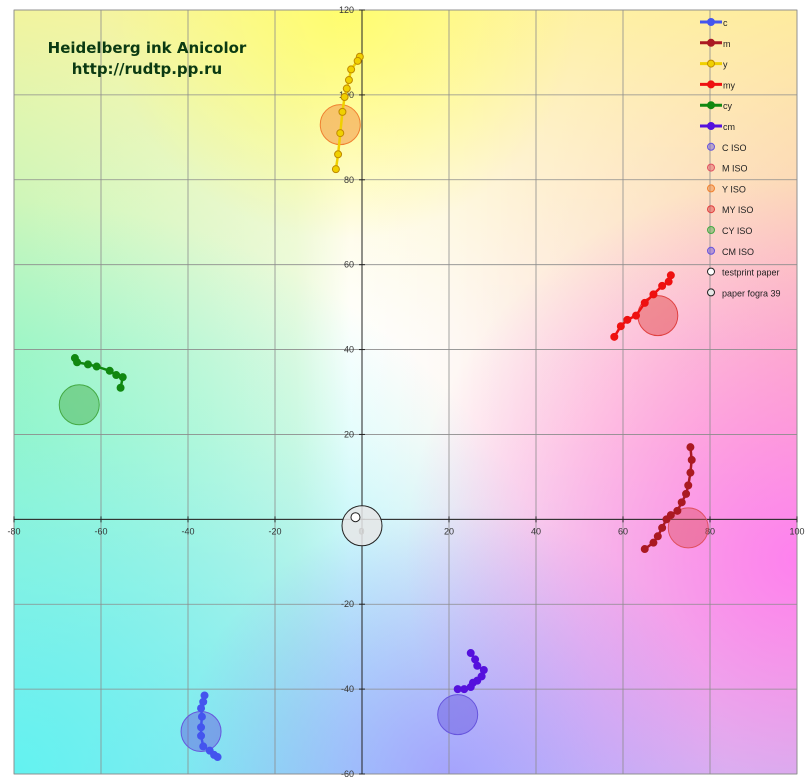 This screenshot has height=782, width=812. I want to click on legend-marker-my-iso, so click(711, 209).